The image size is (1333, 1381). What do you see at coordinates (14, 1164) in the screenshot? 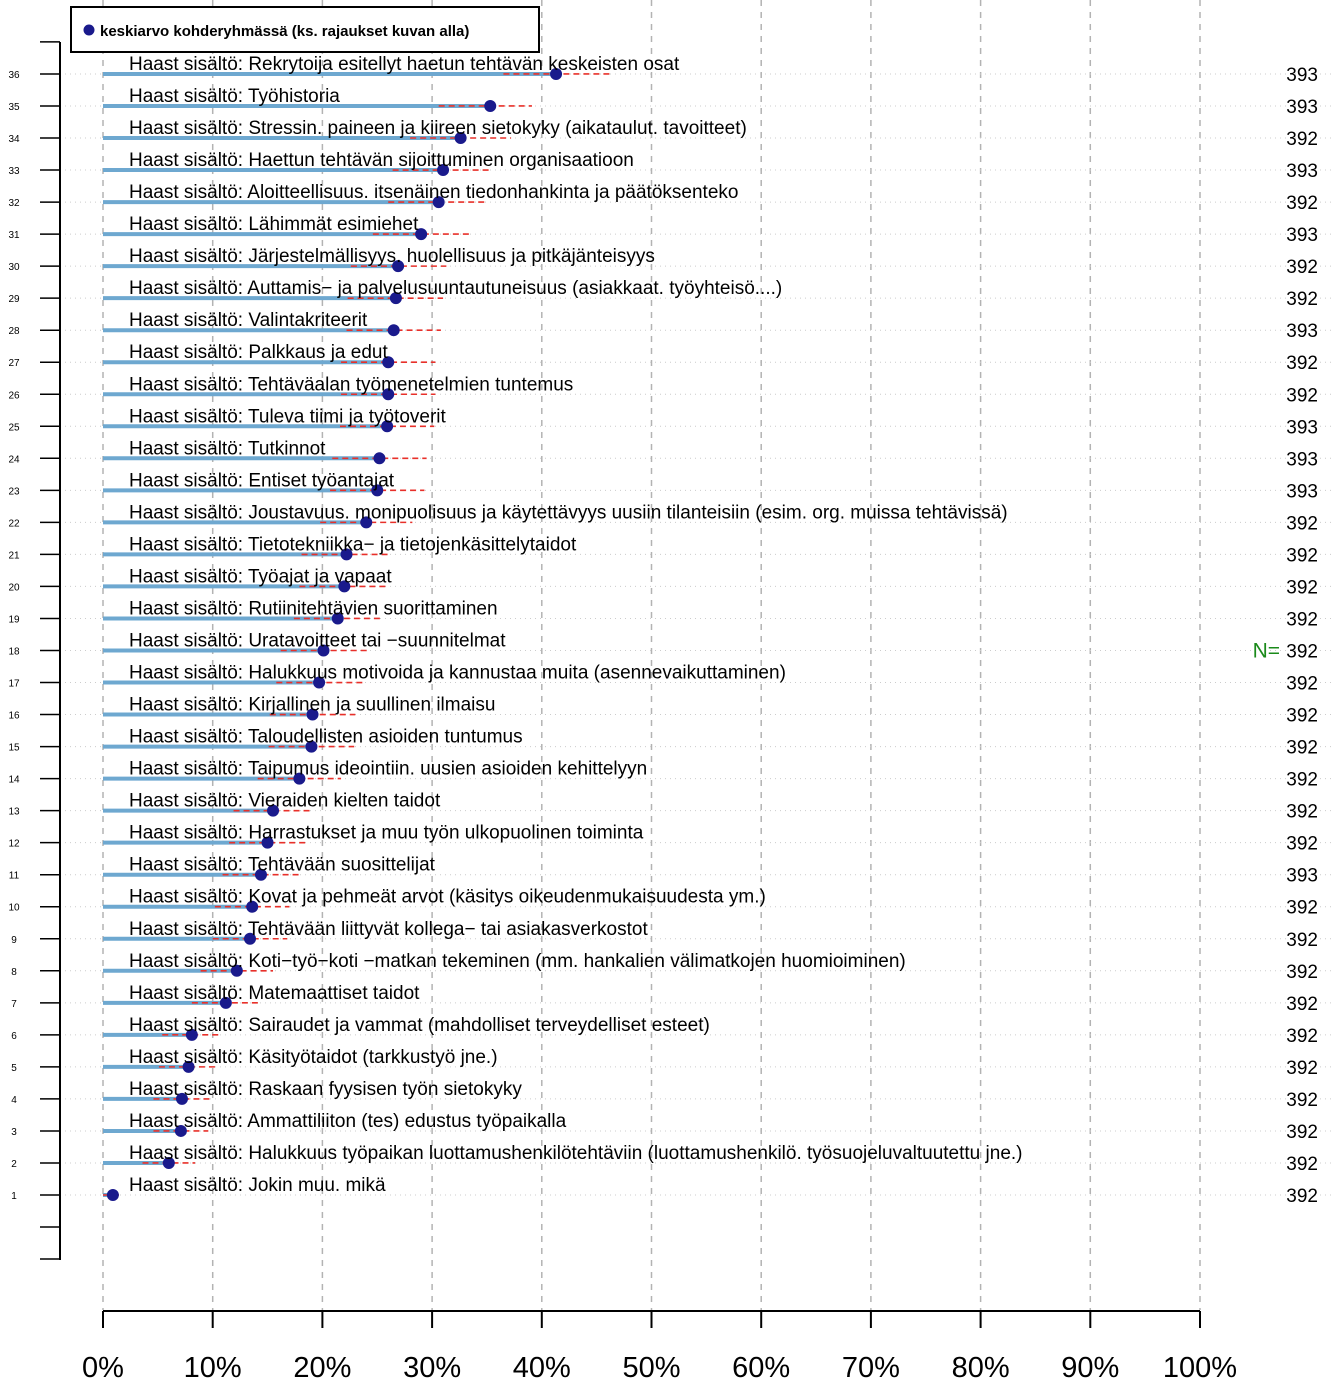
I see `y-tick-label: 2` at bounding box center [14, 1164].